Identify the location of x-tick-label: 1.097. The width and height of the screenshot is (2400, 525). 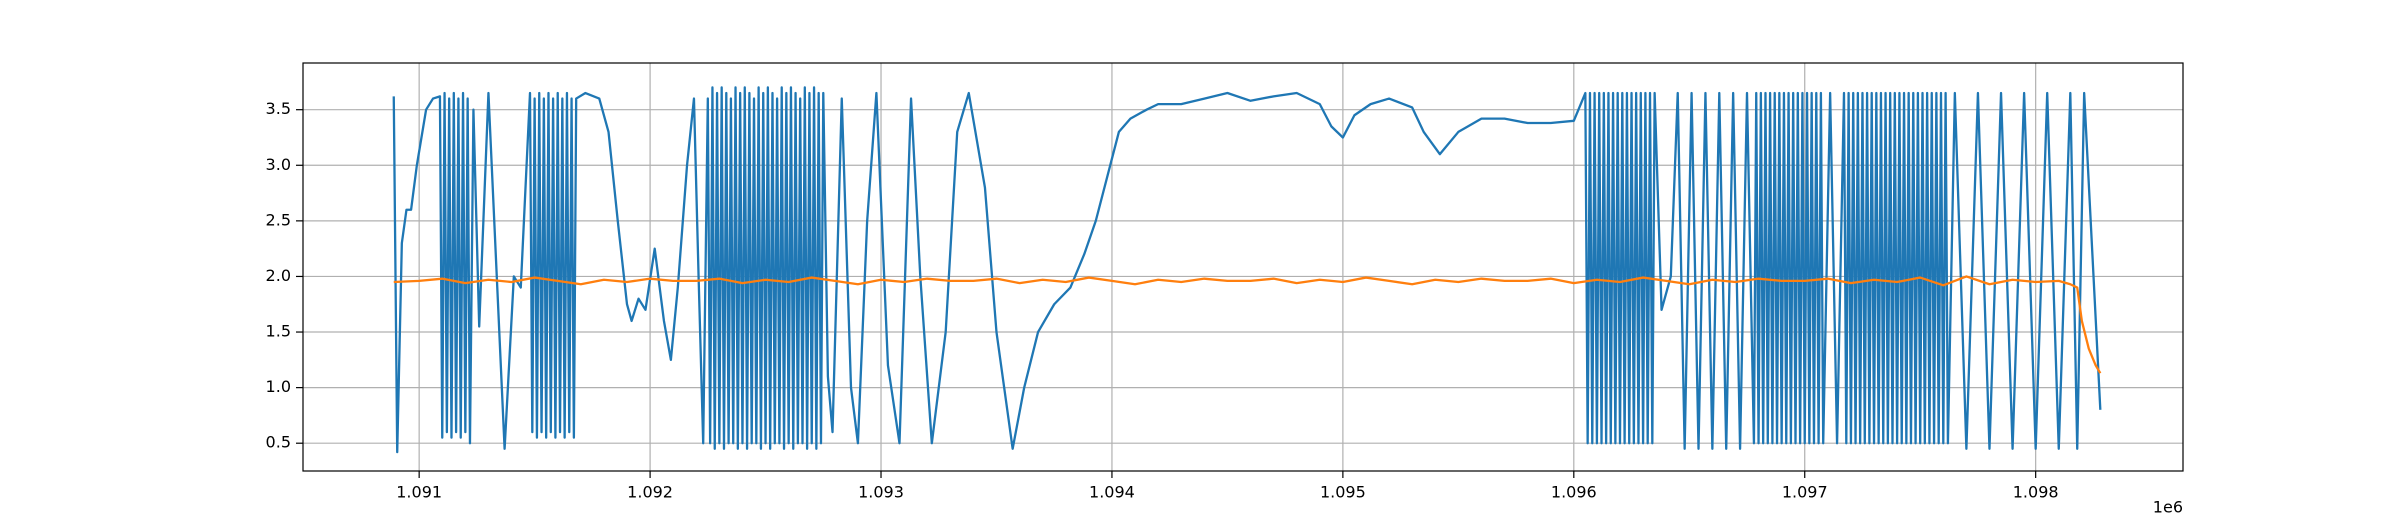
(1805, 492).